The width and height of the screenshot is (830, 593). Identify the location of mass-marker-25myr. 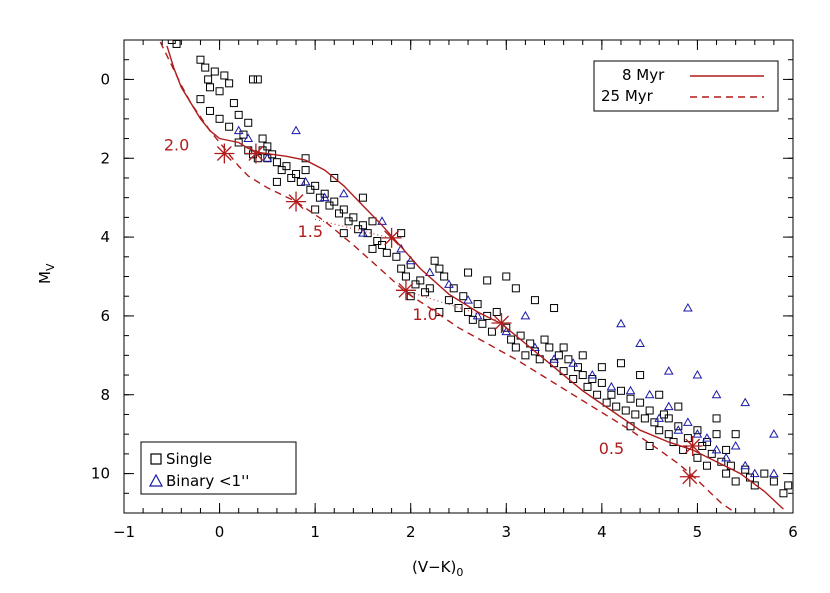
(689, 476).